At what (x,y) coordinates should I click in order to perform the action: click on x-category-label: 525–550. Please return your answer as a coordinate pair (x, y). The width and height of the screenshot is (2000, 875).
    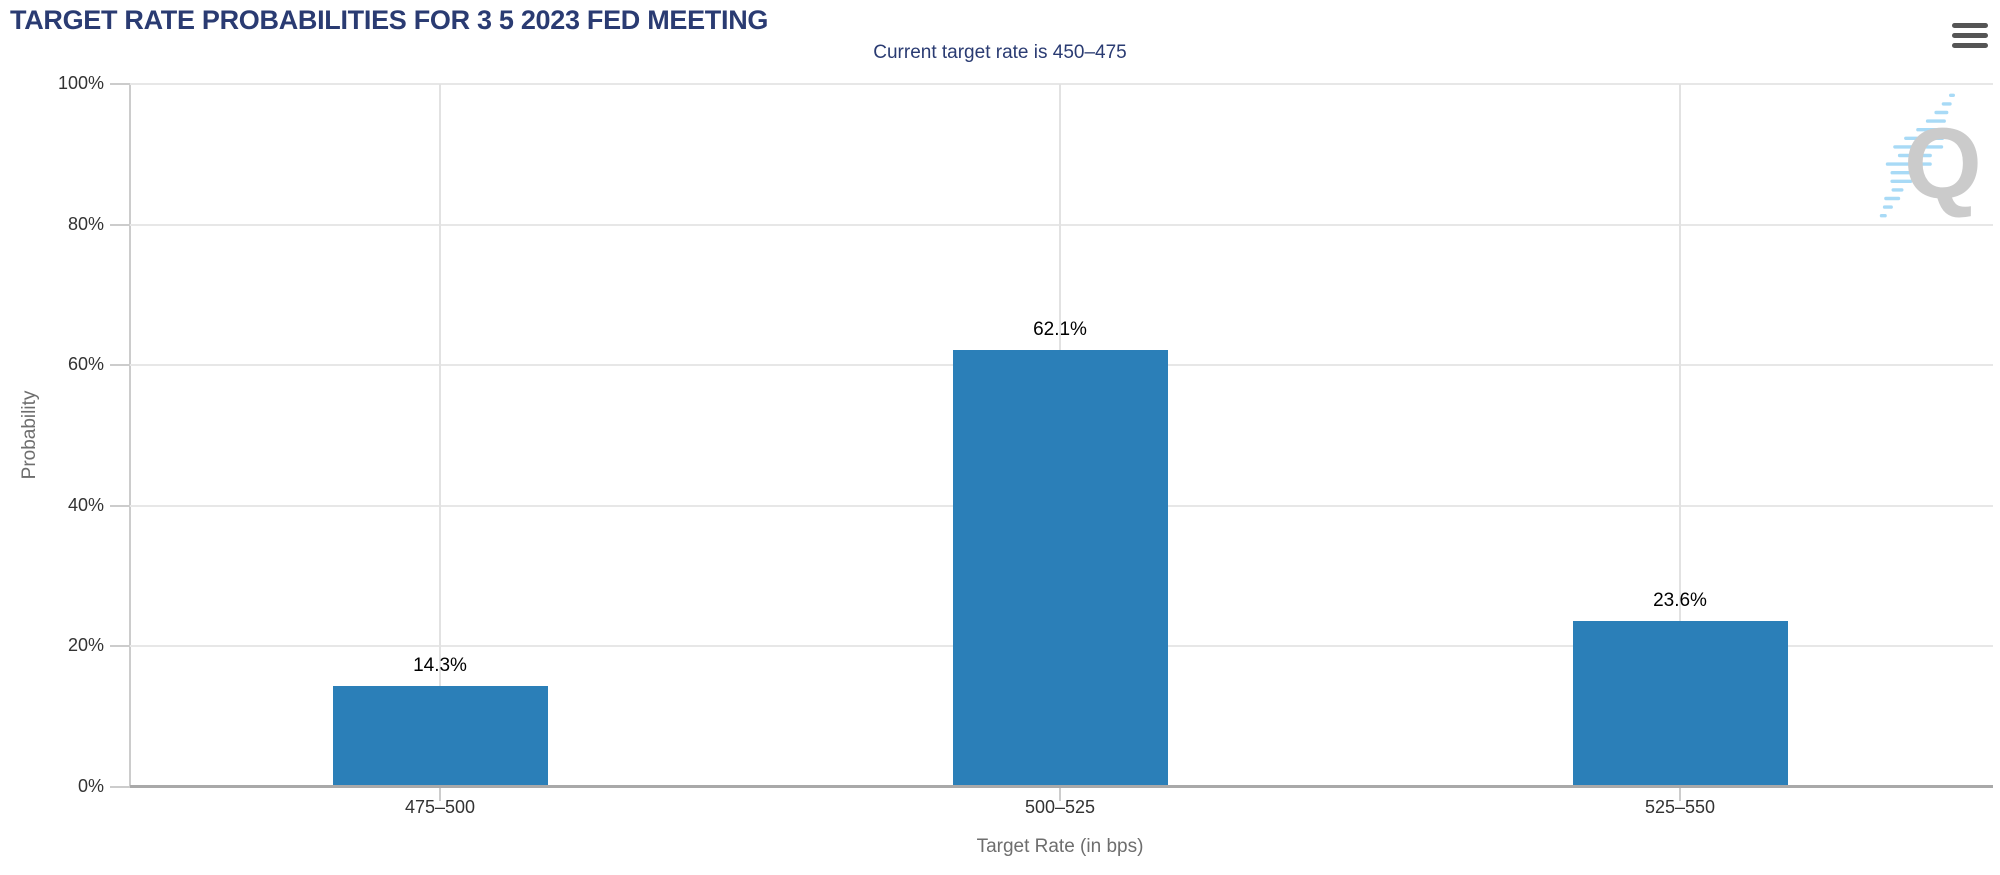
    Looking at the image, I should click on (1680, 807).